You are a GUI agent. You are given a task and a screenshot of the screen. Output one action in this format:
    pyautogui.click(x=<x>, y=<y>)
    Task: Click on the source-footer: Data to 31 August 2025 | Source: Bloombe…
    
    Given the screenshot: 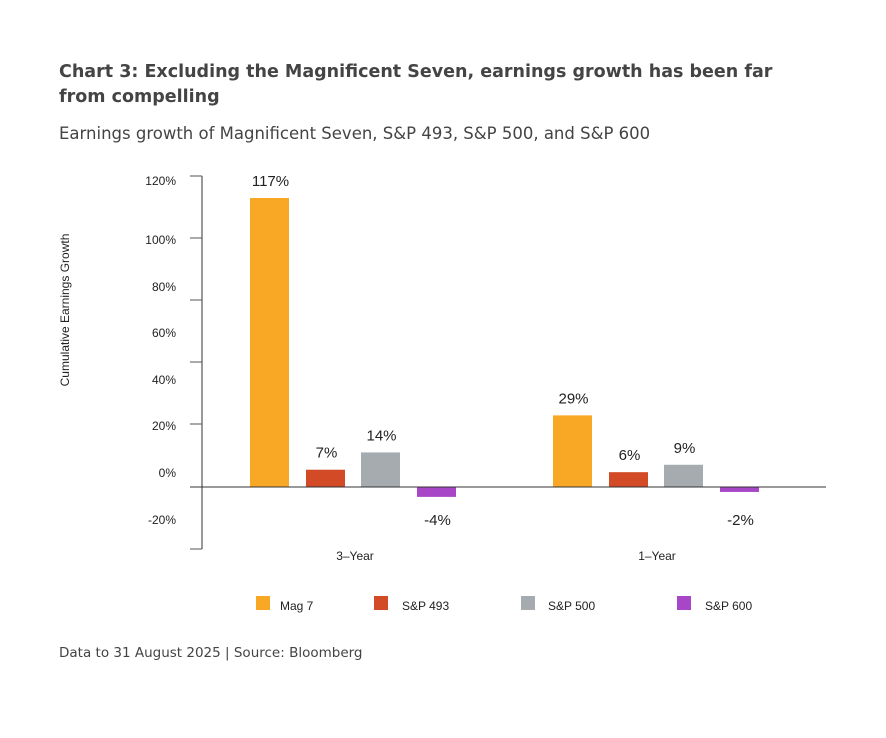 What is the action you would take?
    pyautogui.click(x=211, y=653)
    